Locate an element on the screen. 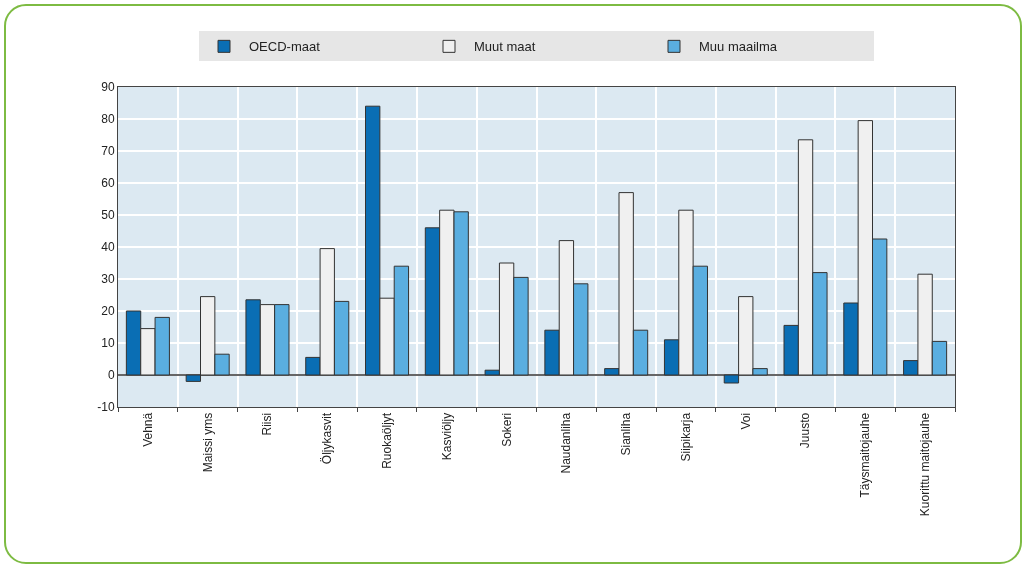  x-tick-label: Kasviöljy is located at coordinates (446, 436).